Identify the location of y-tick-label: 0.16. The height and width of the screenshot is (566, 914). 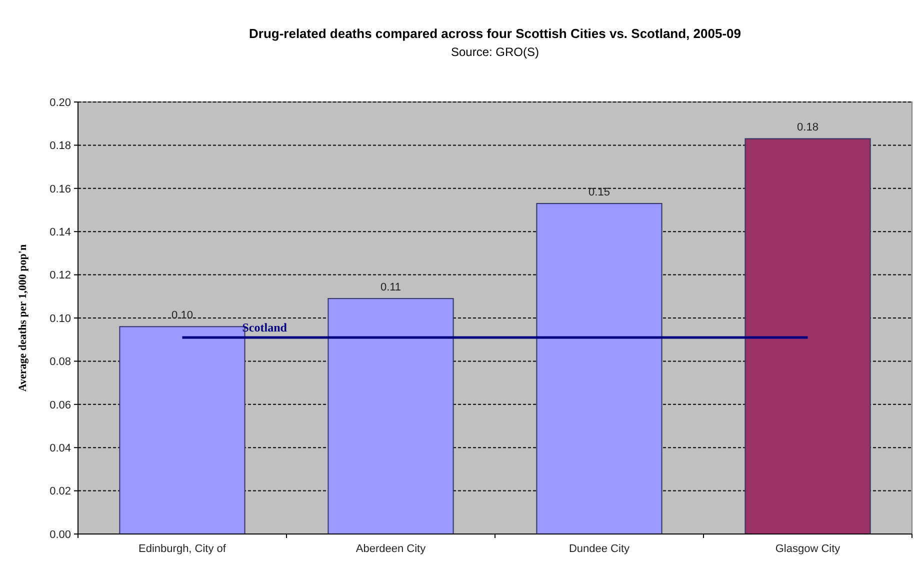
(60, 189).